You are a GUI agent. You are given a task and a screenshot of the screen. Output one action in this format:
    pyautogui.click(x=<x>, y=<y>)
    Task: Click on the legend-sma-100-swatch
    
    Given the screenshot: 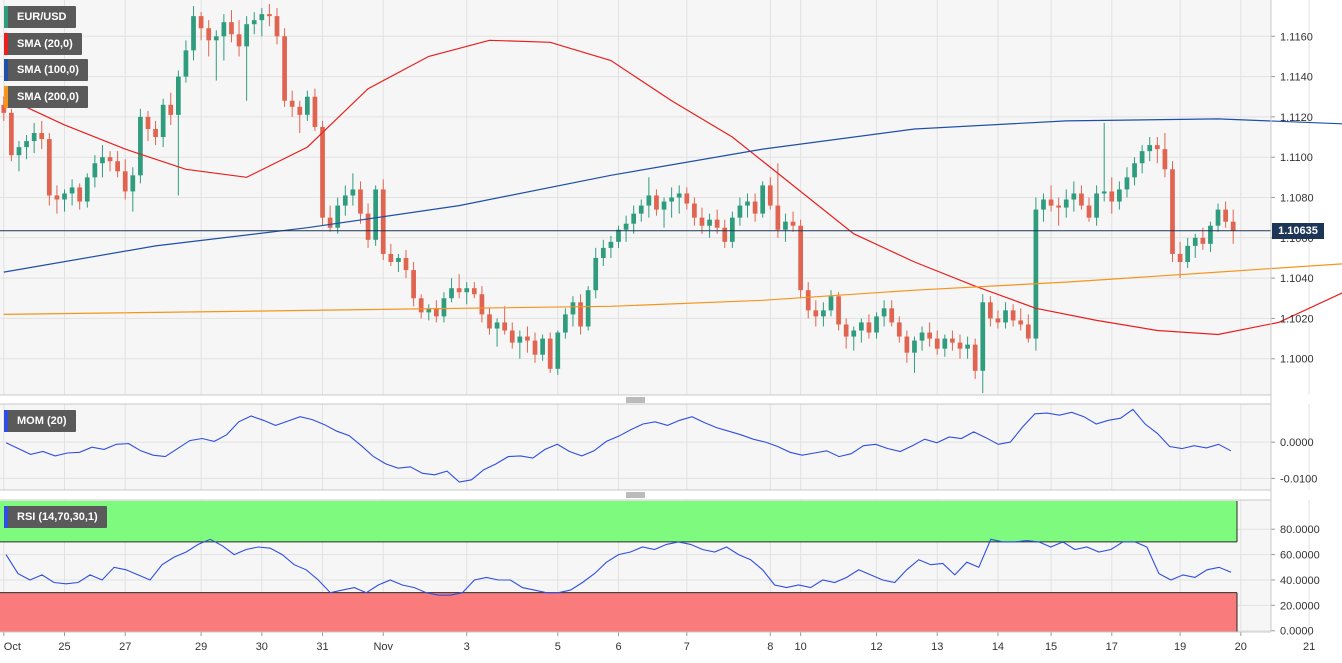 What is the action you would take?
    pyautogui.click(x=6, y=70)
    